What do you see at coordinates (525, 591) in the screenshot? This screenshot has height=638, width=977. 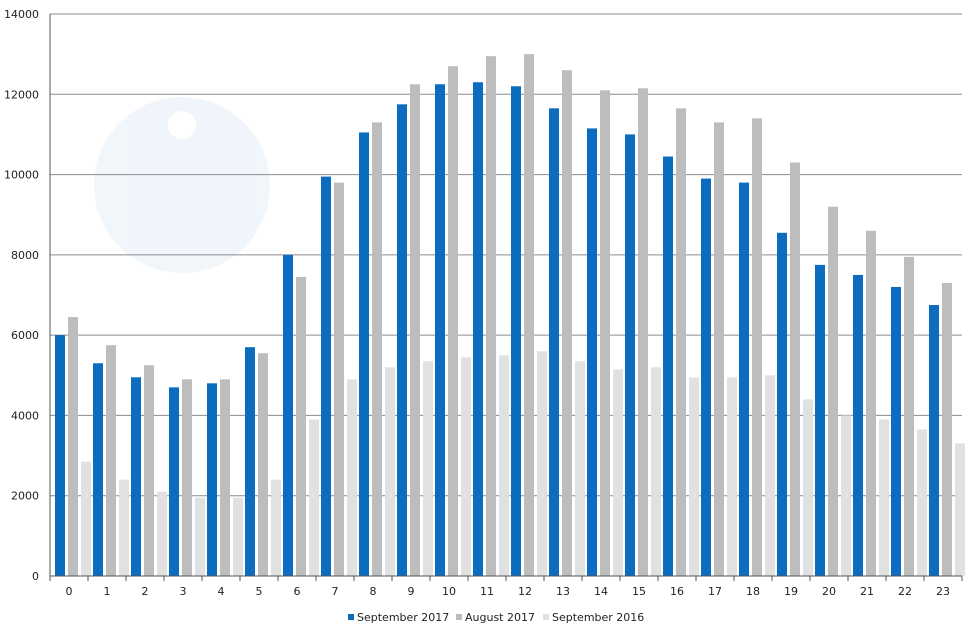 I see `x-tick-label: 12` at bounding box center [525, 591].